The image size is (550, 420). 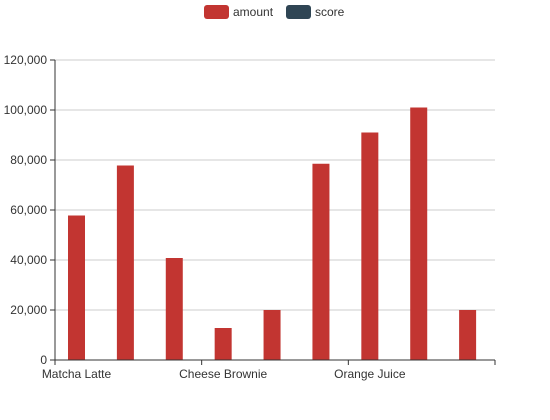 I want to click on legend-item-score: score, so click(x=315, y=12).